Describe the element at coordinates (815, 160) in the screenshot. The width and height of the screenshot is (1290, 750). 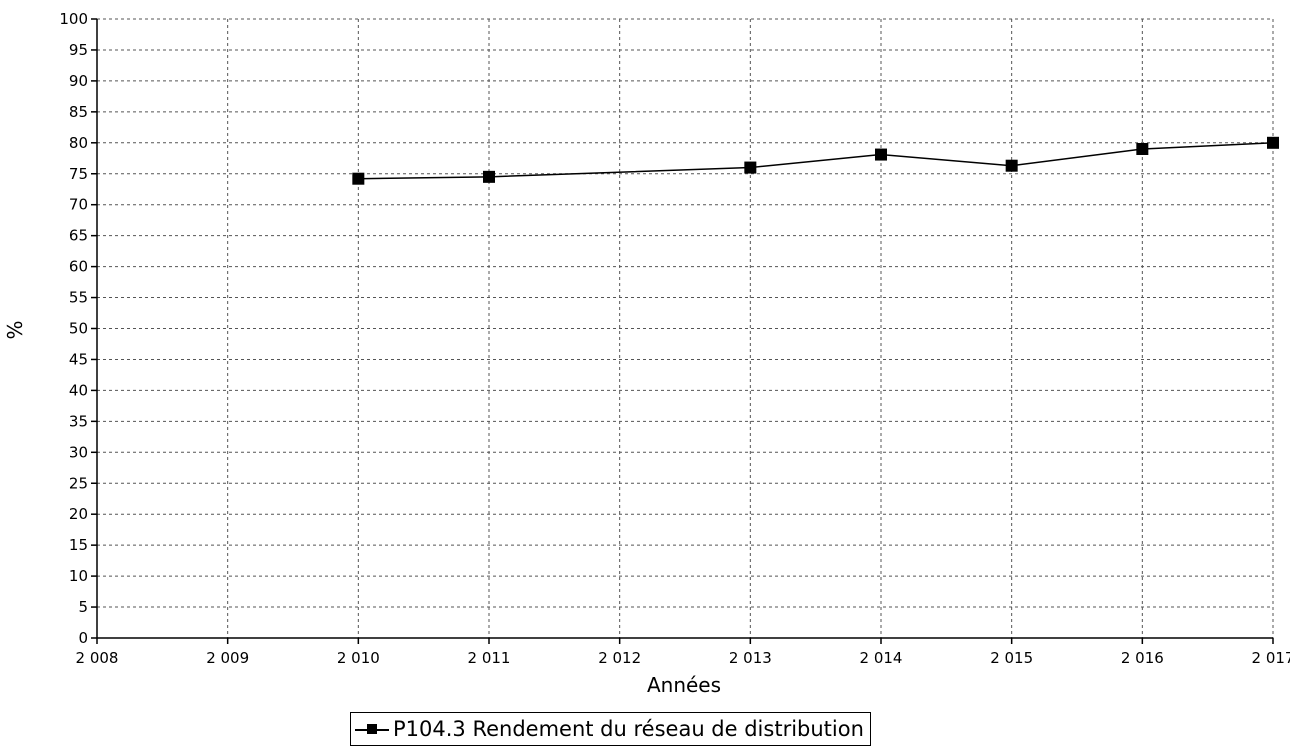
I see `series-group` at that location.